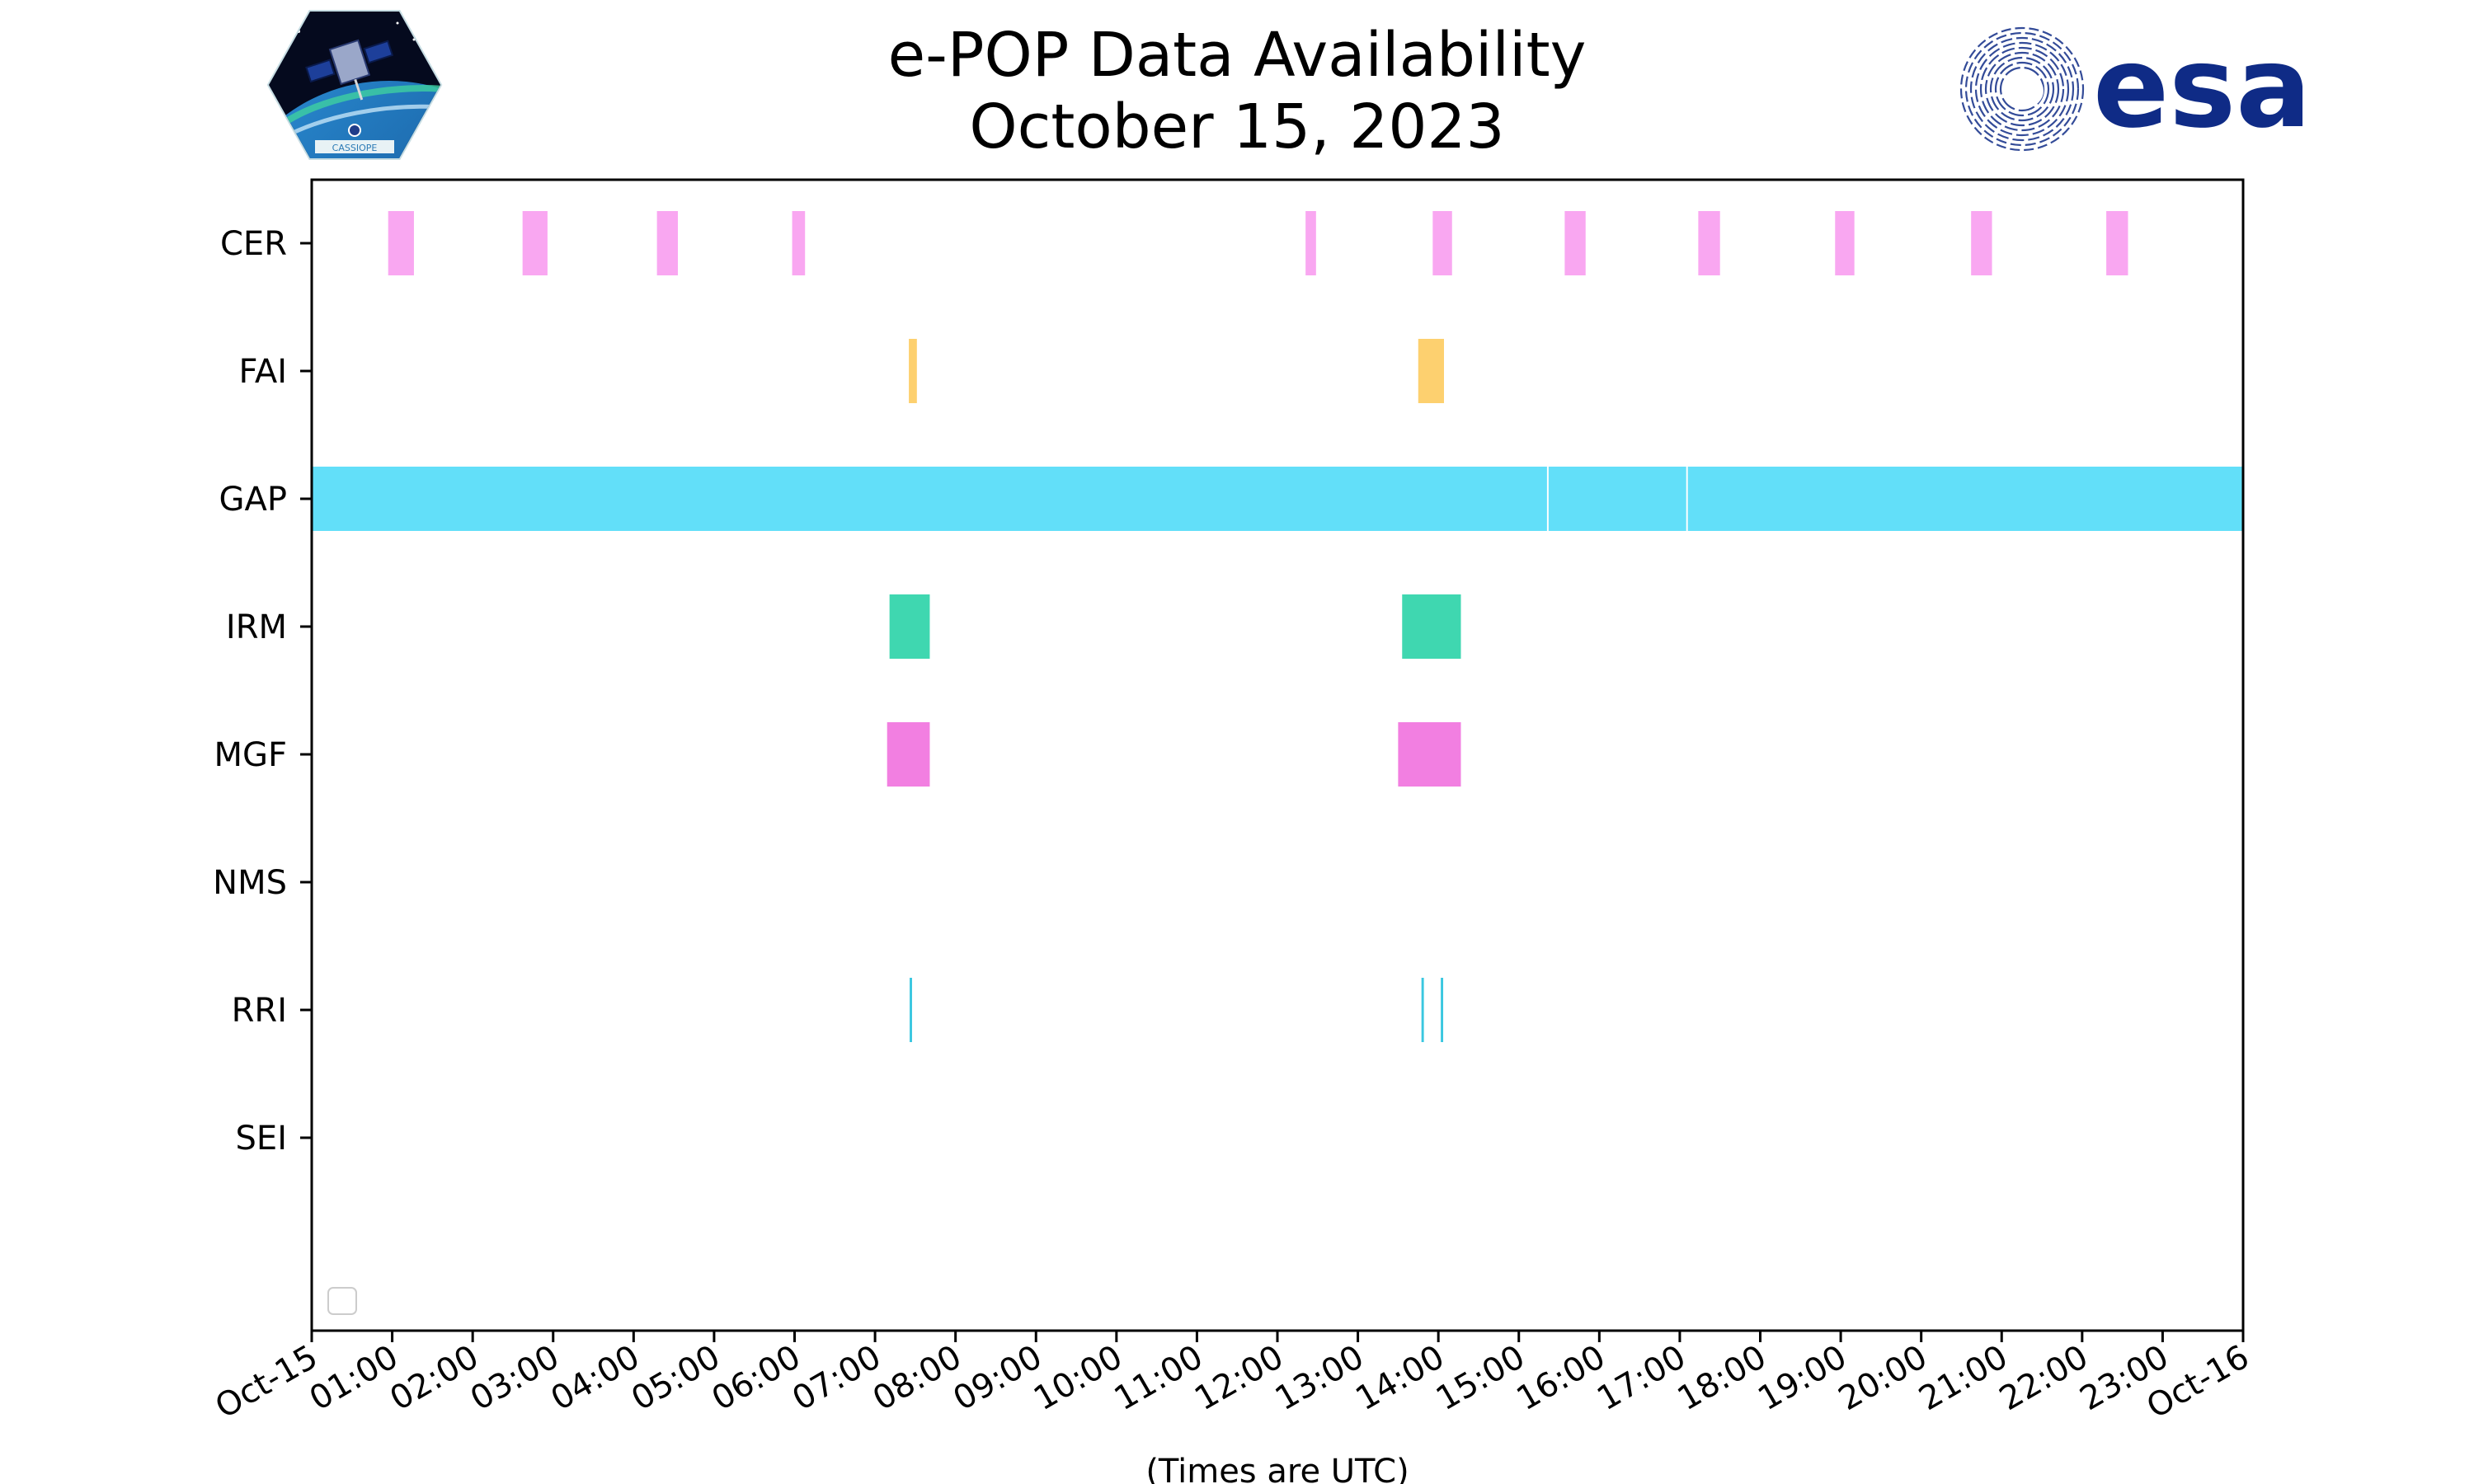  Describe the element at coordinates (1802, 1378) in the screenshot. I see `x-tick-label-19: 19:00` at that location.